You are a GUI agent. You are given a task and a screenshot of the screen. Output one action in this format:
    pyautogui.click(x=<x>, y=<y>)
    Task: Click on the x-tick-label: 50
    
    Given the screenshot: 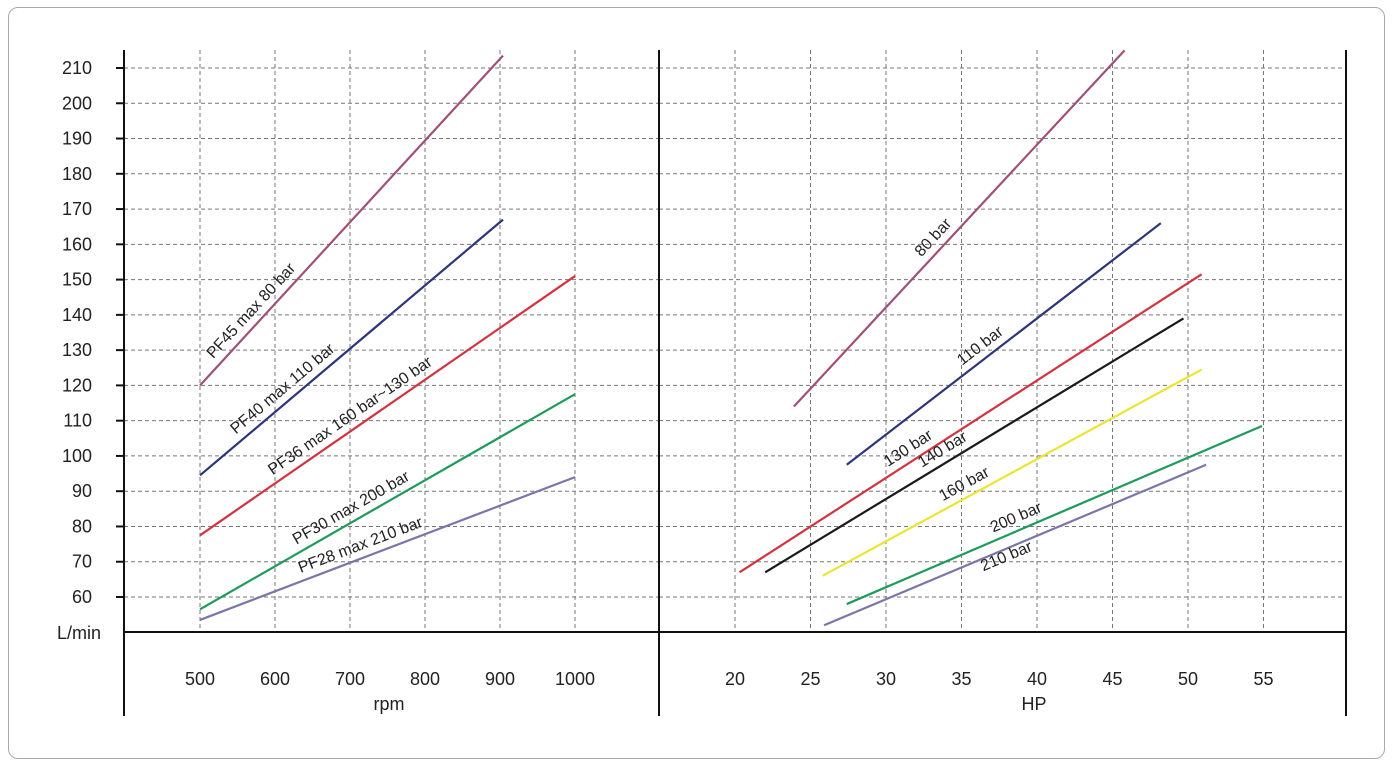 What is the action you would take?
    pyautogui.click(x=1188, y=679)
    